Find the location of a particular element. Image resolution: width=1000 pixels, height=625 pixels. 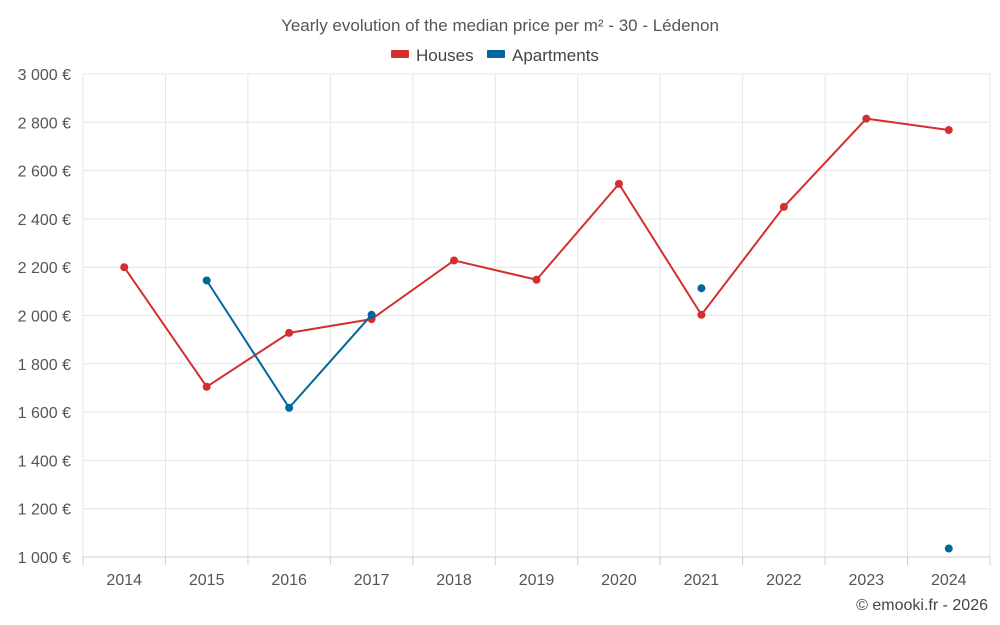

legend-item-apartments: Apartments is located at coordinates (543, 55).